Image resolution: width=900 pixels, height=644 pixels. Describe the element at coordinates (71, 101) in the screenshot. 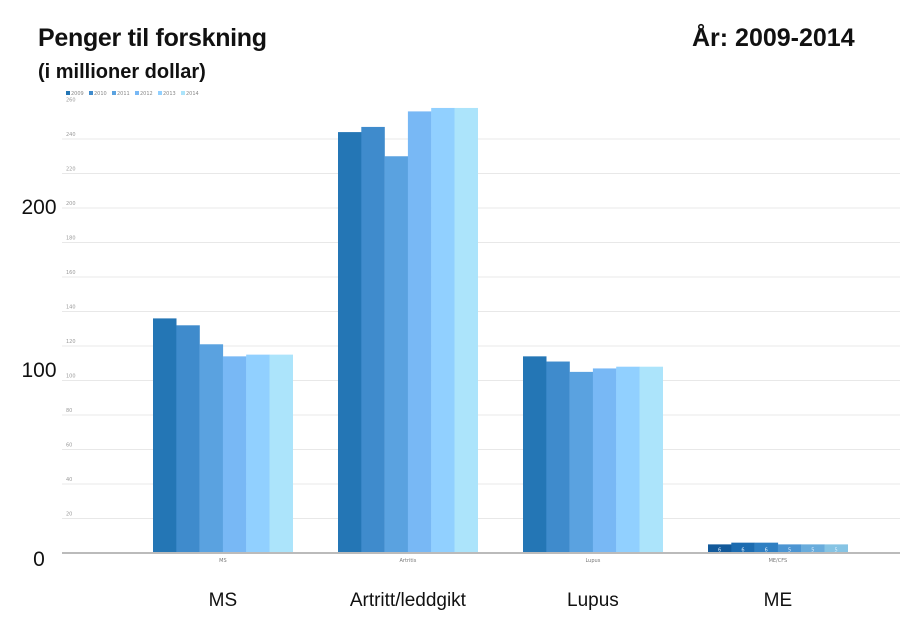

I see `inner-tick-label: 260` at that location.